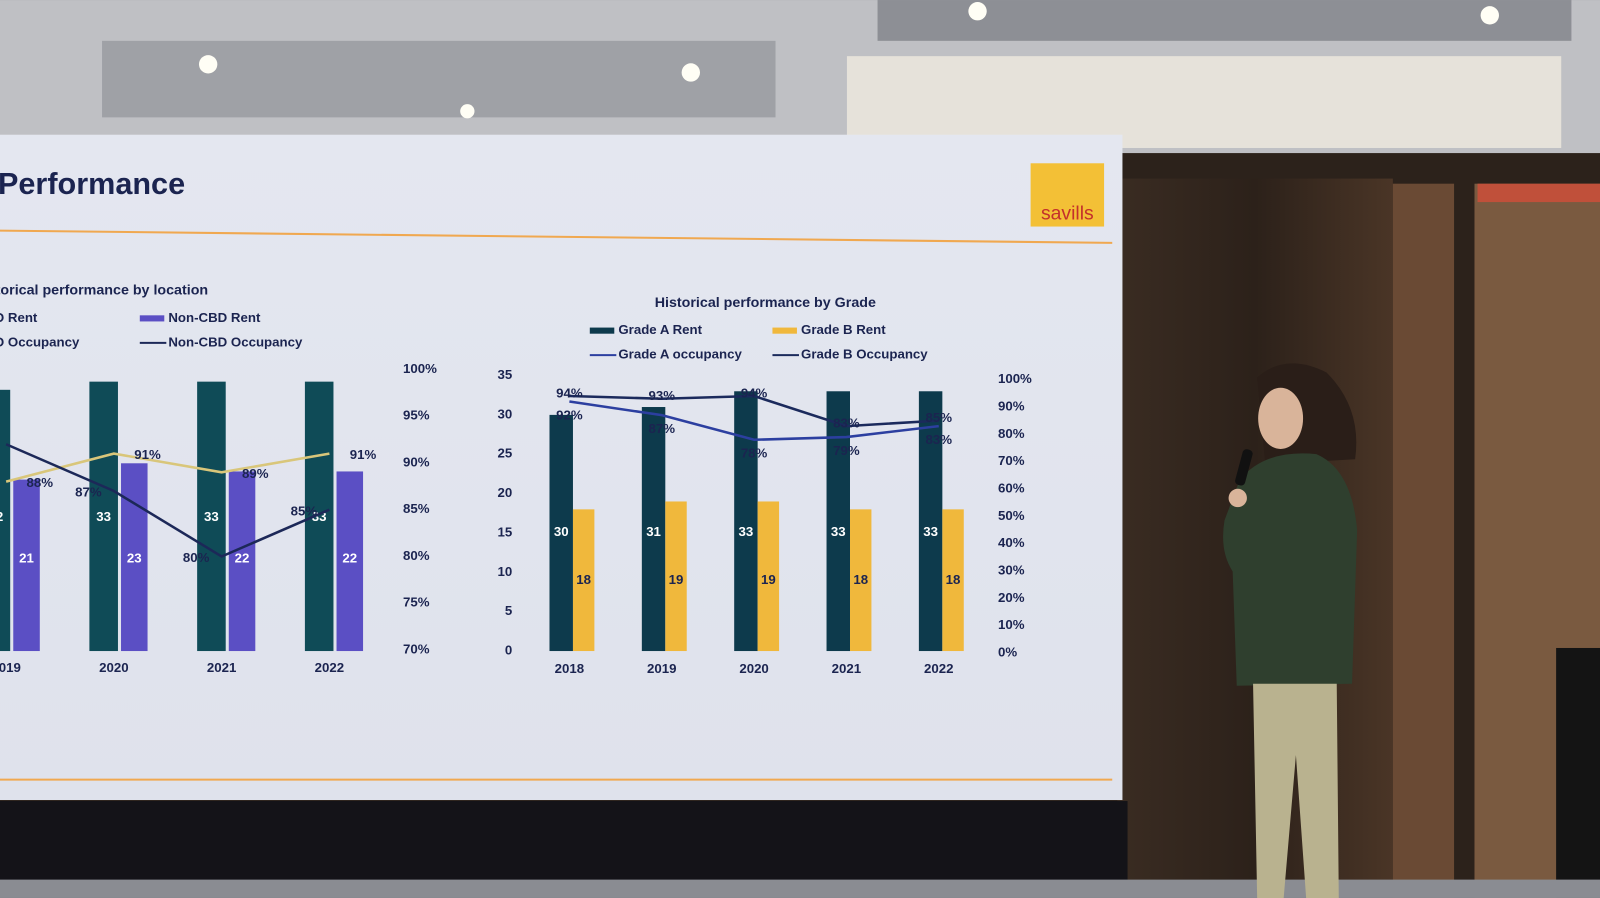  I want to click on chart-title: Historical performance by location, so click(104, 291).